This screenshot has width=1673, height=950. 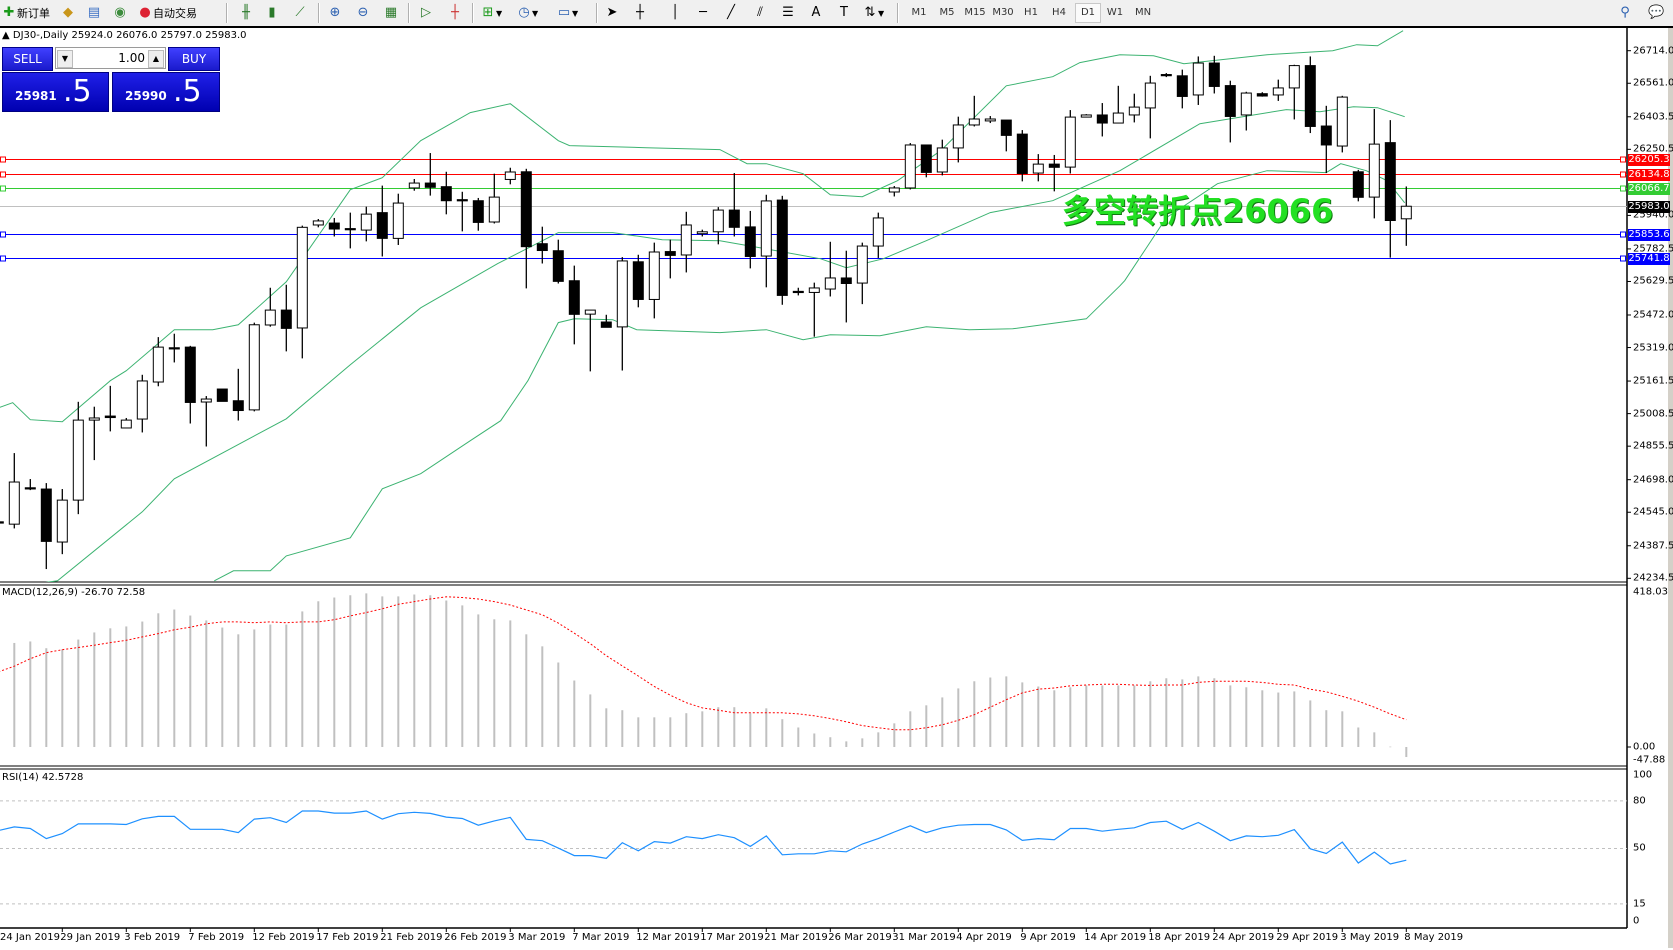 I want to click on crosshair-tool: ┼, so click(x=640, y=13).